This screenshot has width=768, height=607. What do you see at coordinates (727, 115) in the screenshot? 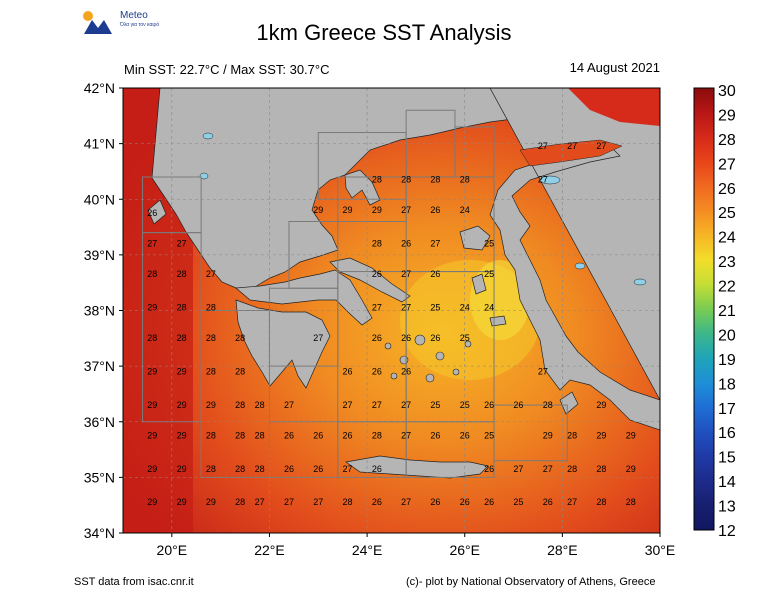
I see `colorbar-label: 29` at bounding box center [727, 115].